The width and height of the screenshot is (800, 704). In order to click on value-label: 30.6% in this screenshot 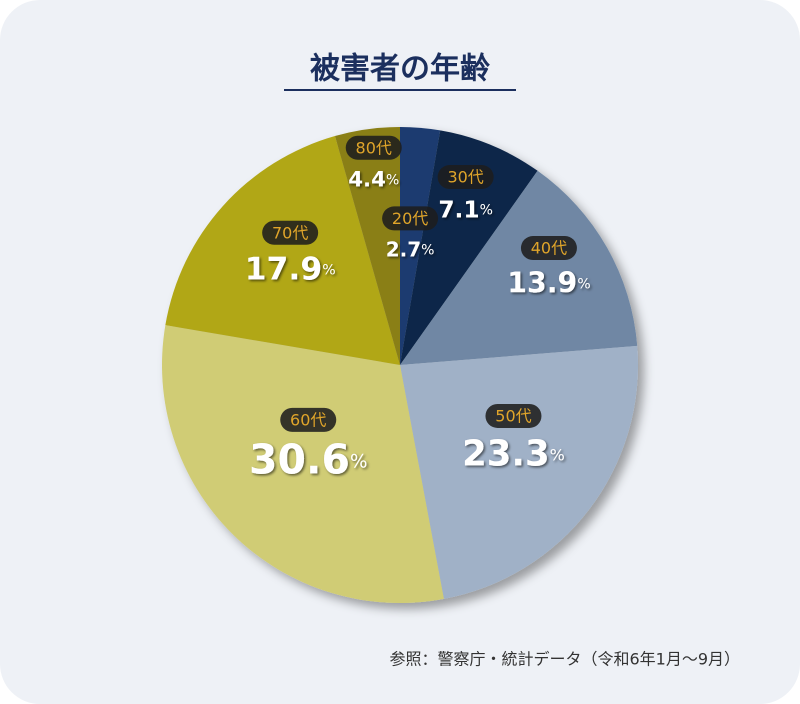, I will do `click(308, 459)`.